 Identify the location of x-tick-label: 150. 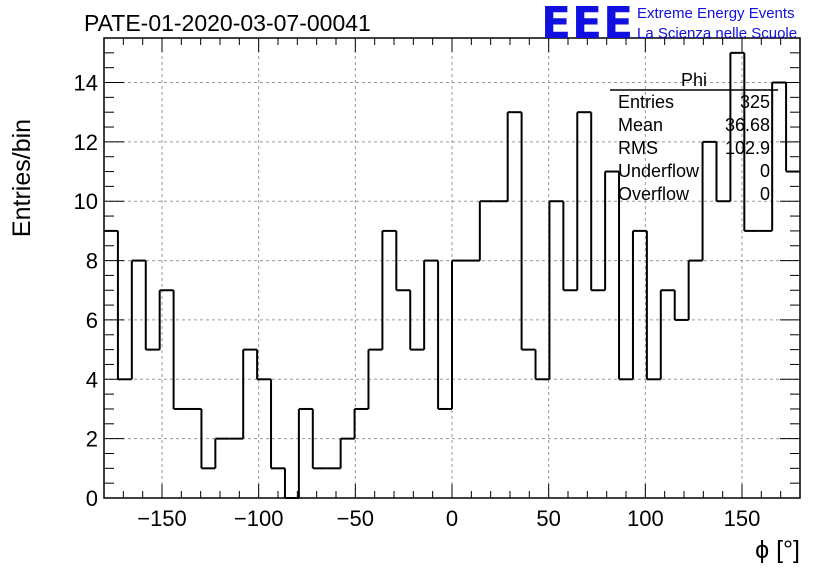
(742, 518).